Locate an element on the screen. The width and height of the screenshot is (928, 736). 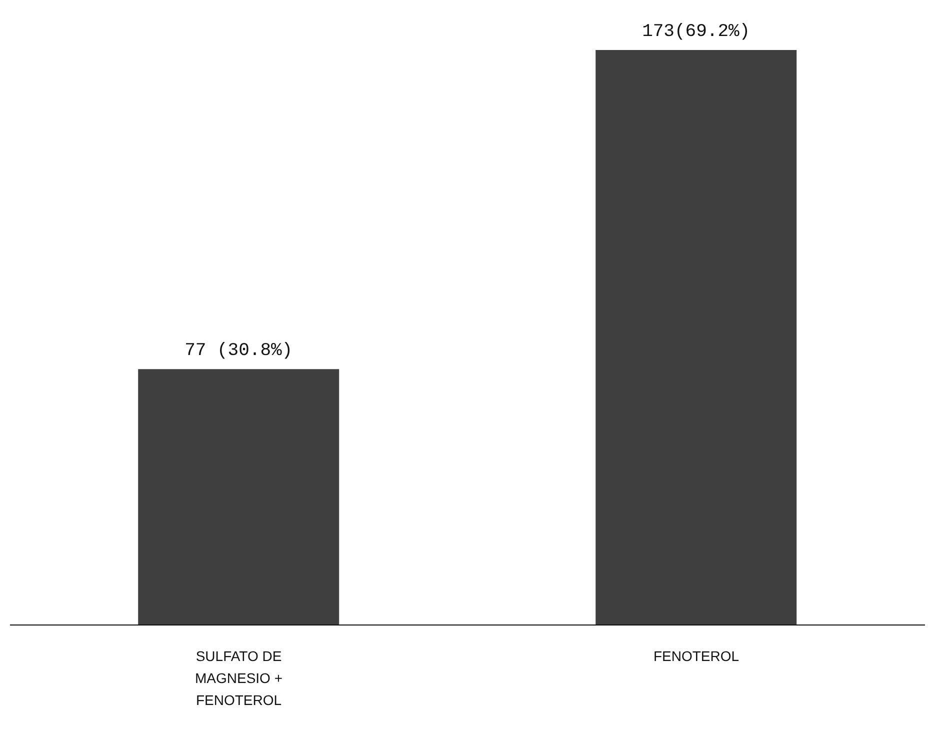
data-label: 77 (30.8%) is located at coordinates (238, 351).